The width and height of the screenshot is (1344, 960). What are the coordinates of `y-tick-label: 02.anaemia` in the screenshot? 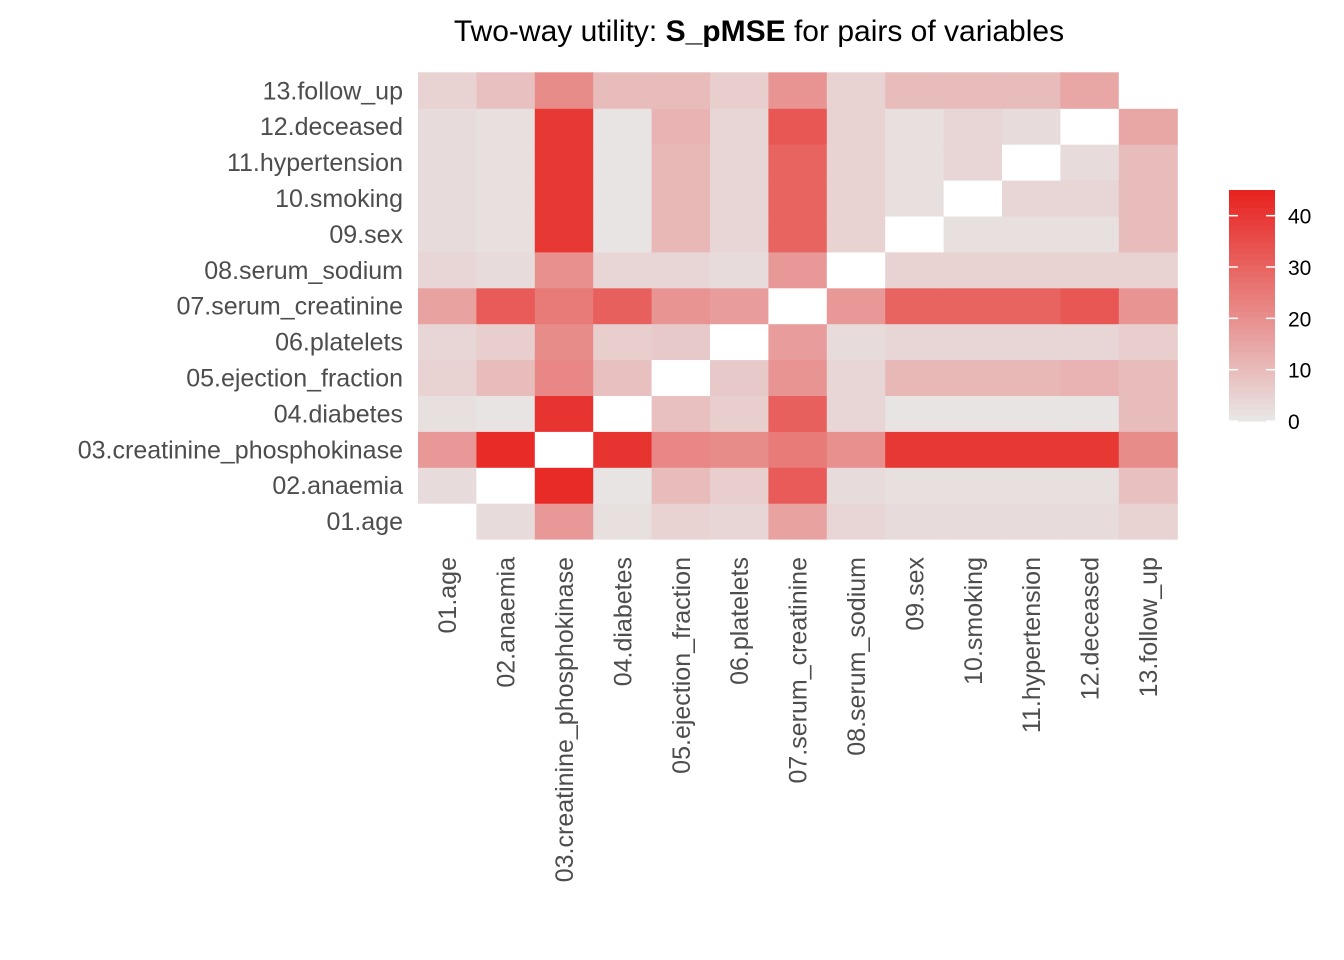 It's located at (337, 486).